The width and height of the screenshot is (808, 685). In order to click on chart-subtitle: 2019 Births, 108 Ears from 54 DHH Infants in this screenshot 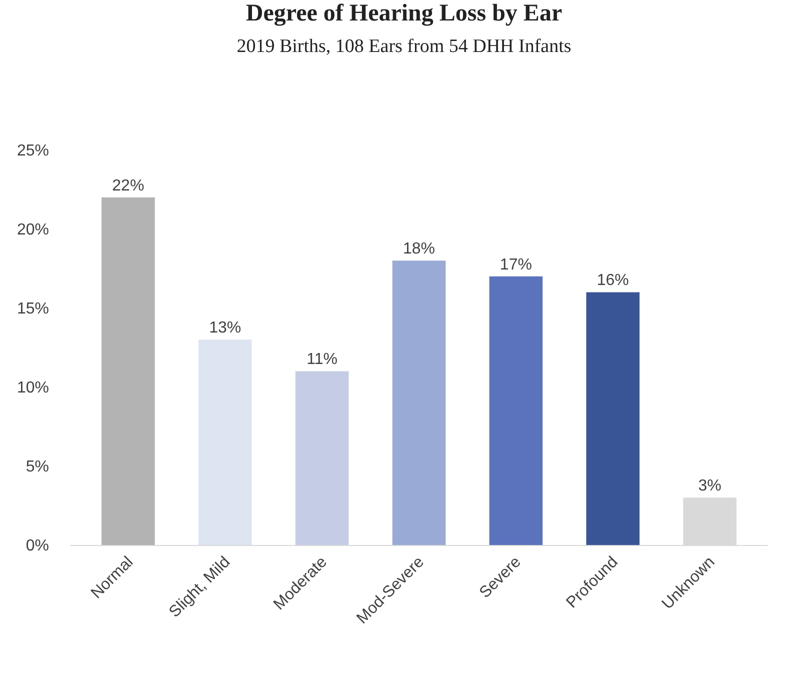, I will do `click(404, 46)`.